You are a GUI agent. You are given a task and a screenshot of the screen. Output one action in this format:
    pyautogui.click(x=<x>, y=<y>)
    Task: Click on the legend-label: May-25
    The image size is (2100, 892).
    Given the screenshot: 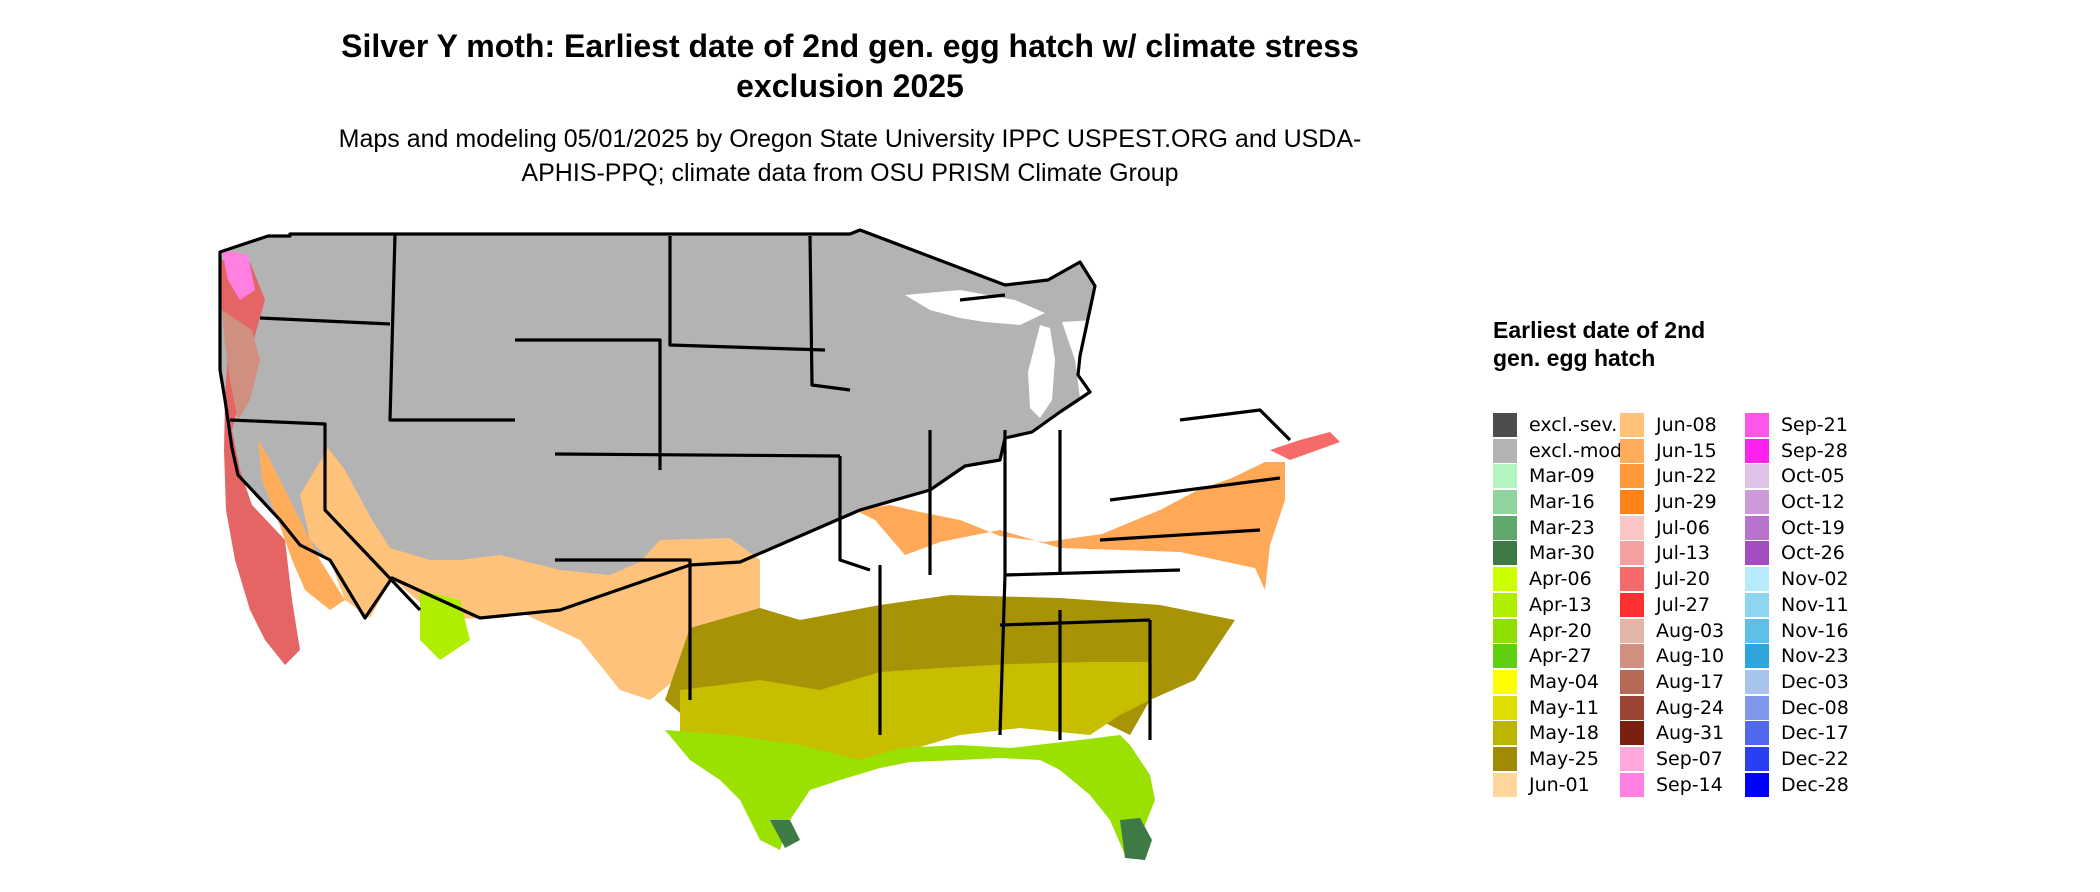 What is the action you would take?
    pyautogui.click(x=1564, y=758)
    